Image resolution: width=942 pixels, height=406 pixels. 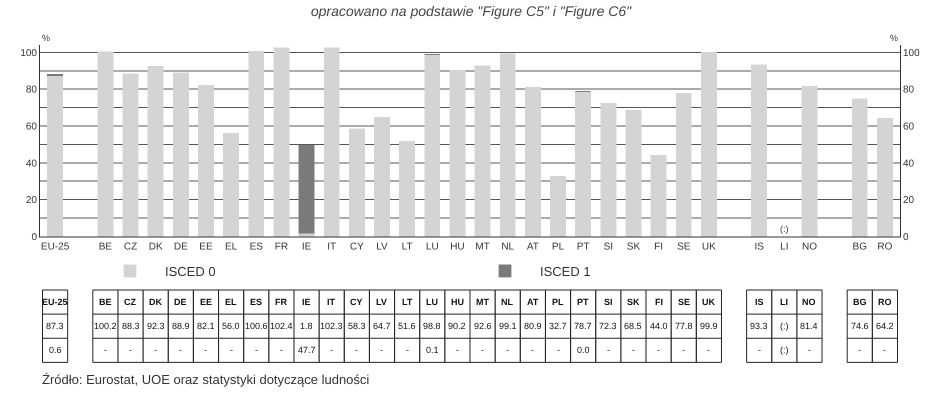 What do you see at coordinates (684, 246) in the screenshot?
I see `x-tick-label: SE` at bounding box center [684, 246].